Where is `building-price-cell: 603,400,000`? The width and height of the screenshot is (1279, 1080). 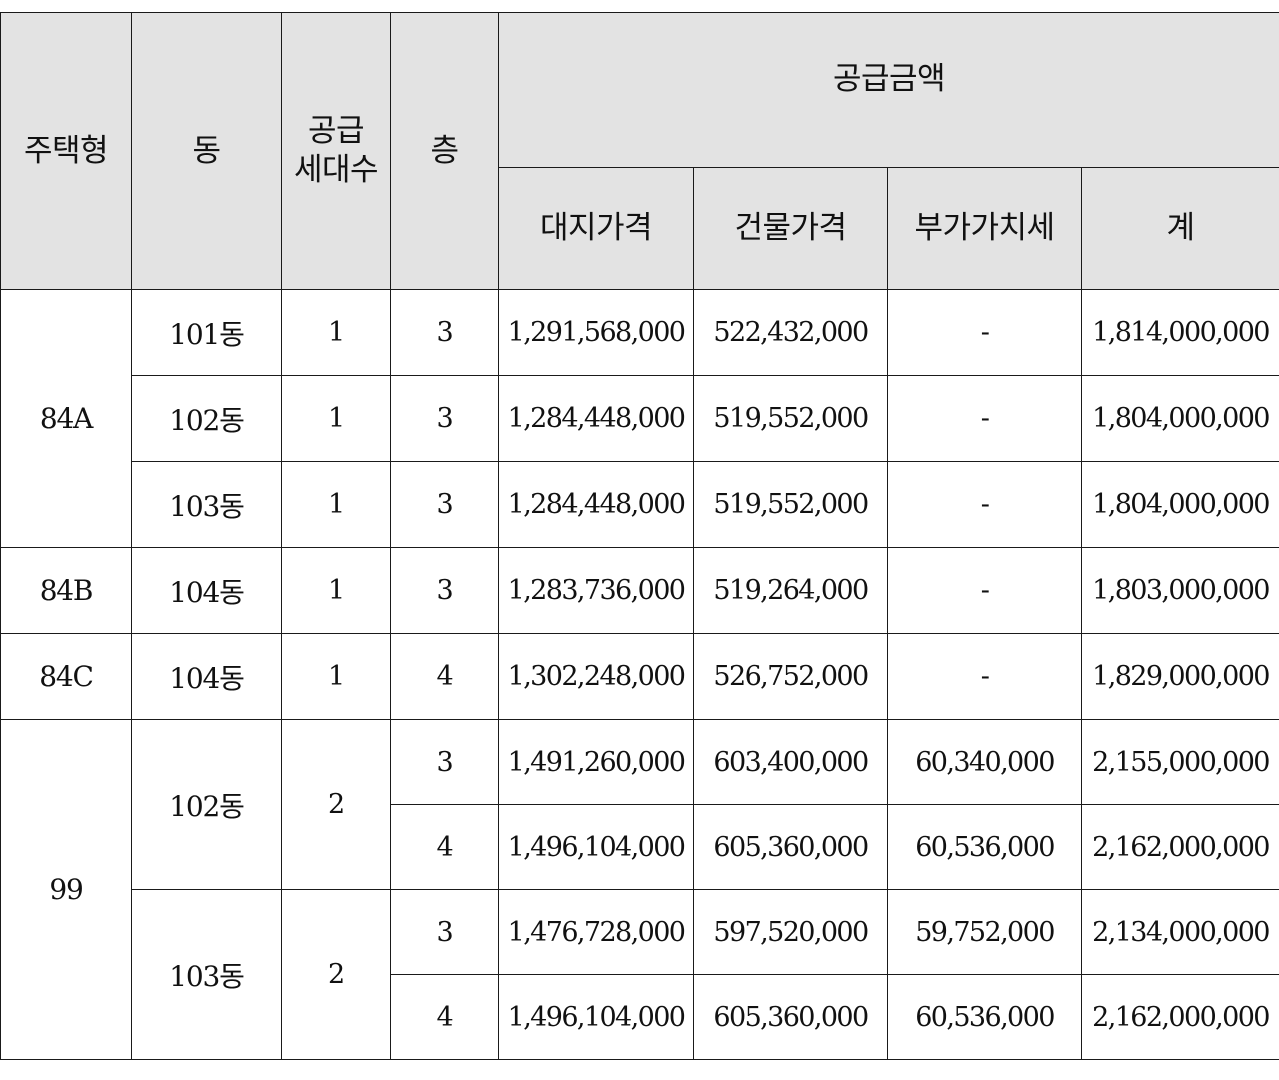 building-price-cell: 603,400,000 is located at coordinates (790, 762).